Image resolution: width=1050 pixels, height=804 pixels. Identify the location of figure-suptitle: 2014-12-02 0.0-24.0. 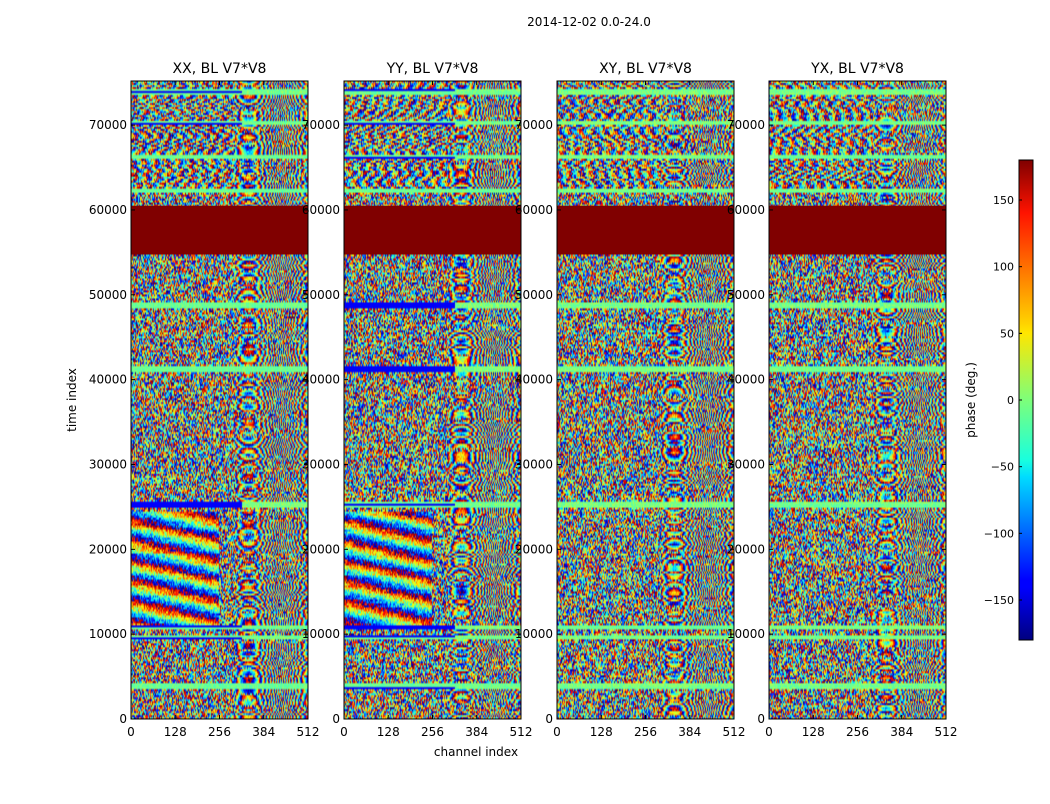
(589, 22).